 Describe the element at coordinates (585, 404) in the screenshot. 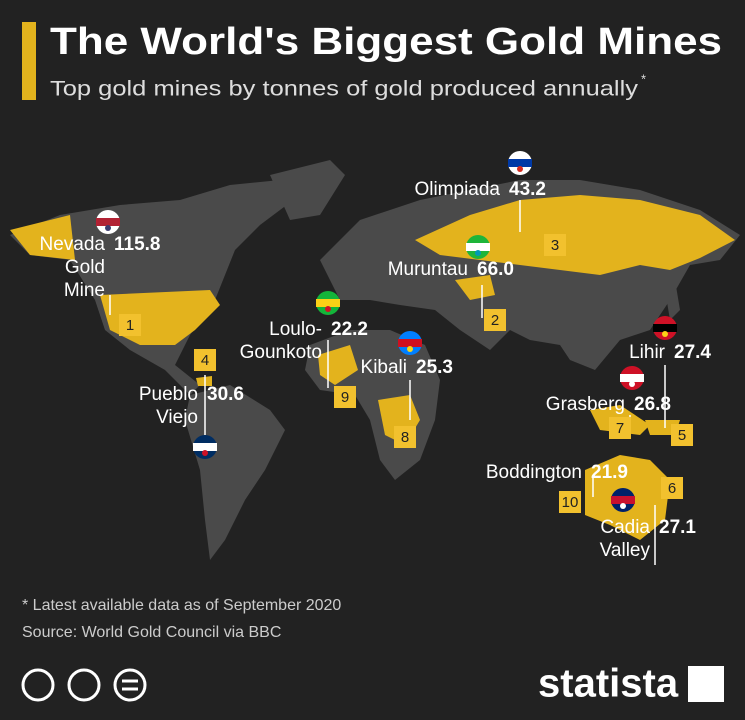

I see `mine-name: Grasberg` at that location.